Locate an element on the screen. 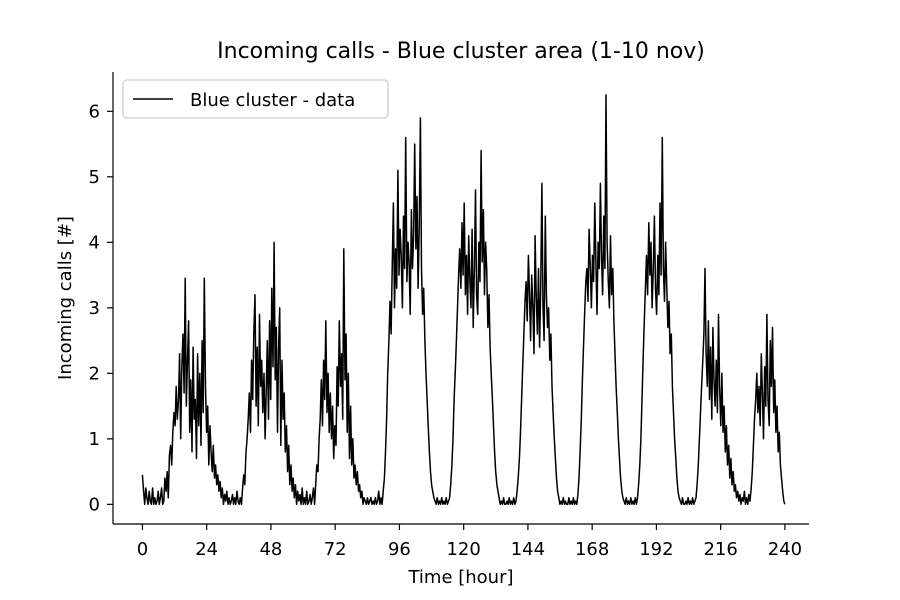 The image size is (900, 600). y-tick-label: 2 is located at coordinates (94, 373).